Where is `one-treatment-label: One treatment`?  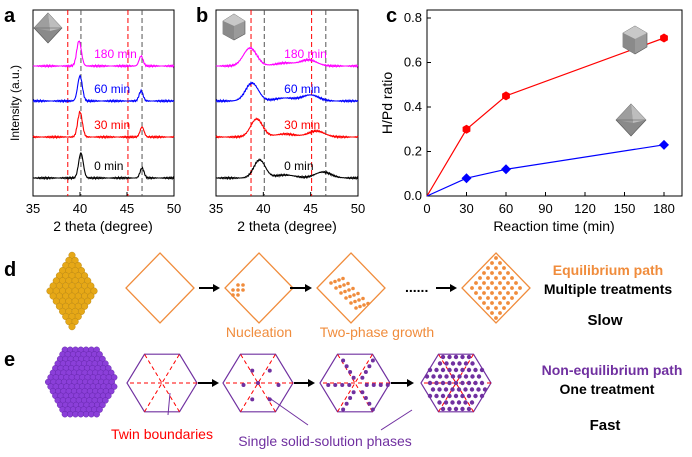 one-treatment-label: One treatment is located at coordinates (607, 389).